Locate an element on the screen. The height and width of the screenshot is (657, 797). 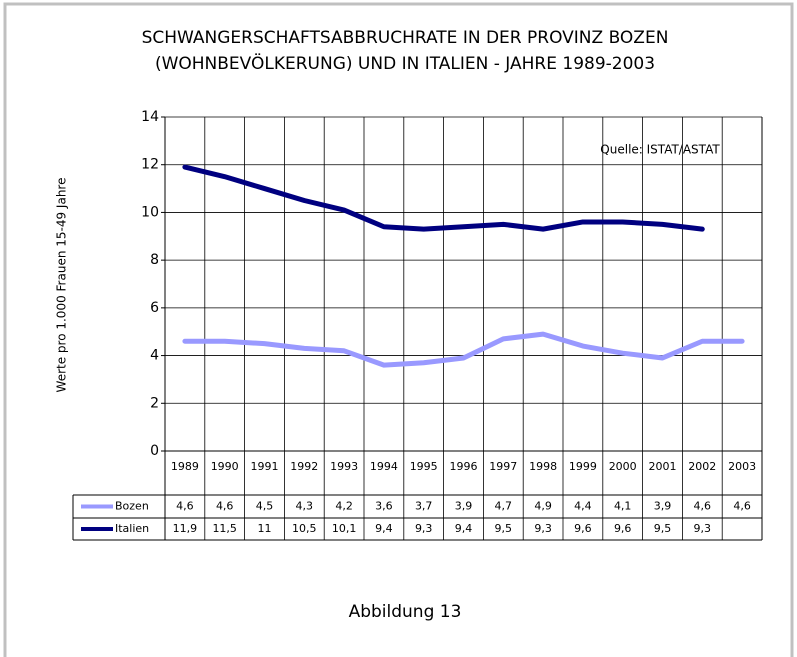
table-value: 4,3 is located at coordinates (305, 506).